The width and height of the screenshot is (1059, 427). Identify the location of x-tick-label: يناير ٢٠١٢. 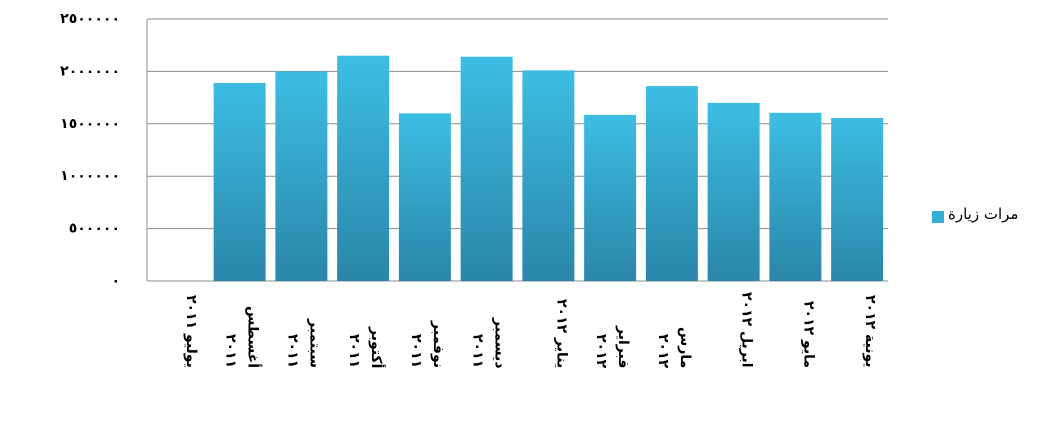
(561, 333).